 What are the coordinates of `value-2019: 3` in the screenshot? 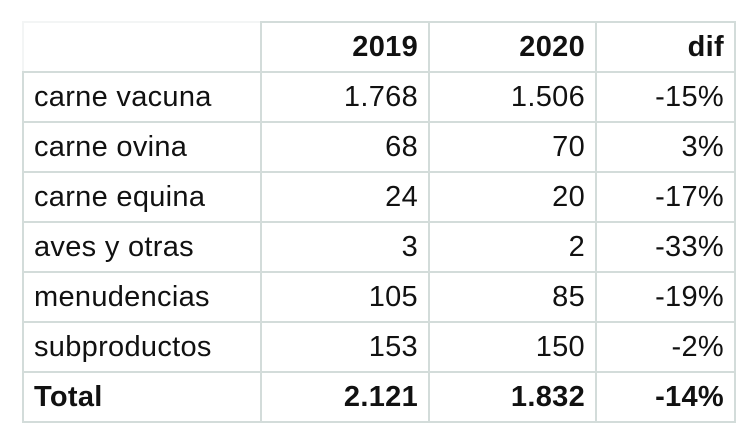 It's located at (345, 247).